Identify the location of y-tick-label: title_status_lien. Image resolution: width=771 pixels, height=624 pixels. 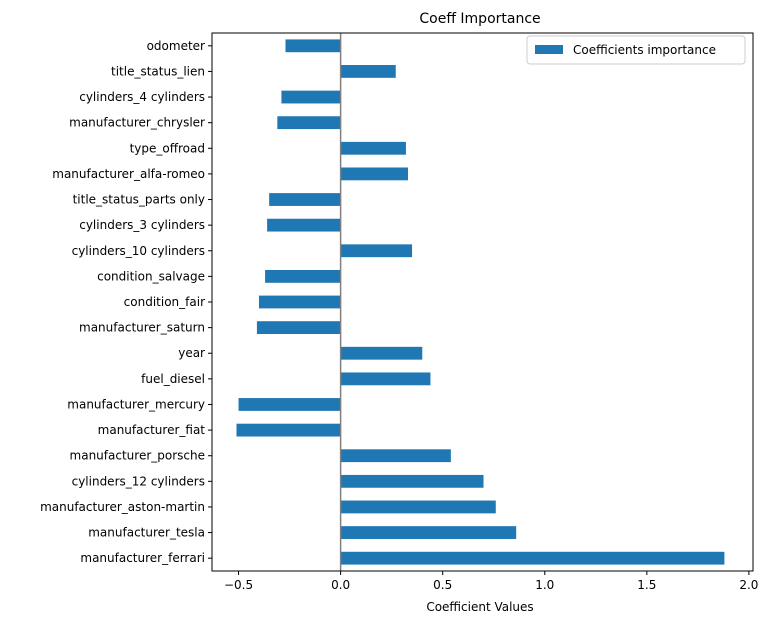
(158, 71).